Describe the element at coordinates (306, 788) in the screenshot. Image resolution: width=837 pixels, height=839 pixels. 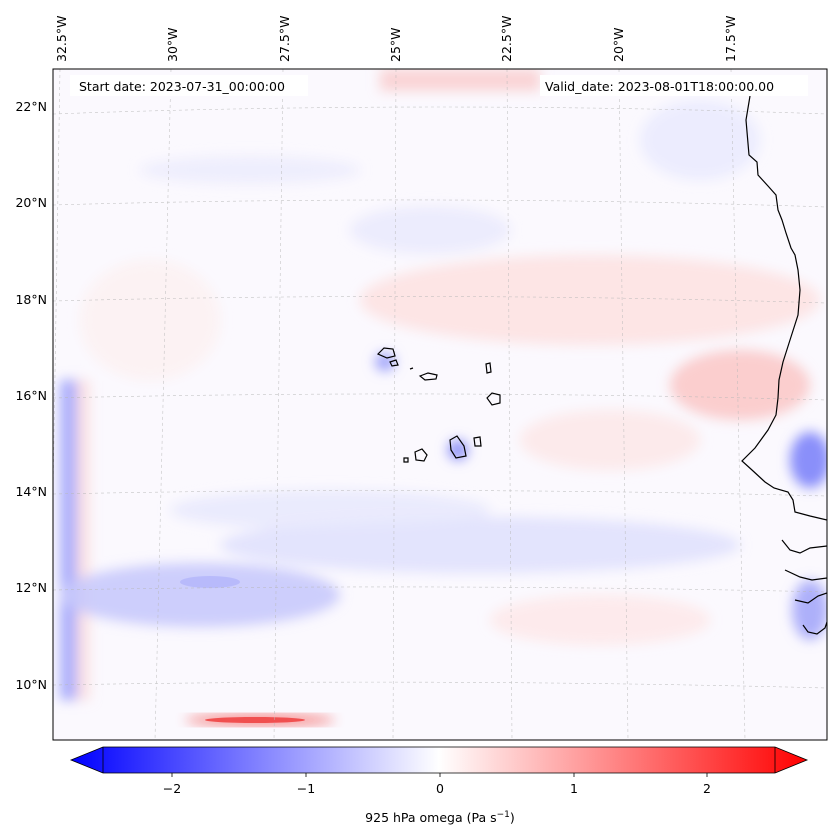
I see `colorbar-tick-label: −1` at that location.